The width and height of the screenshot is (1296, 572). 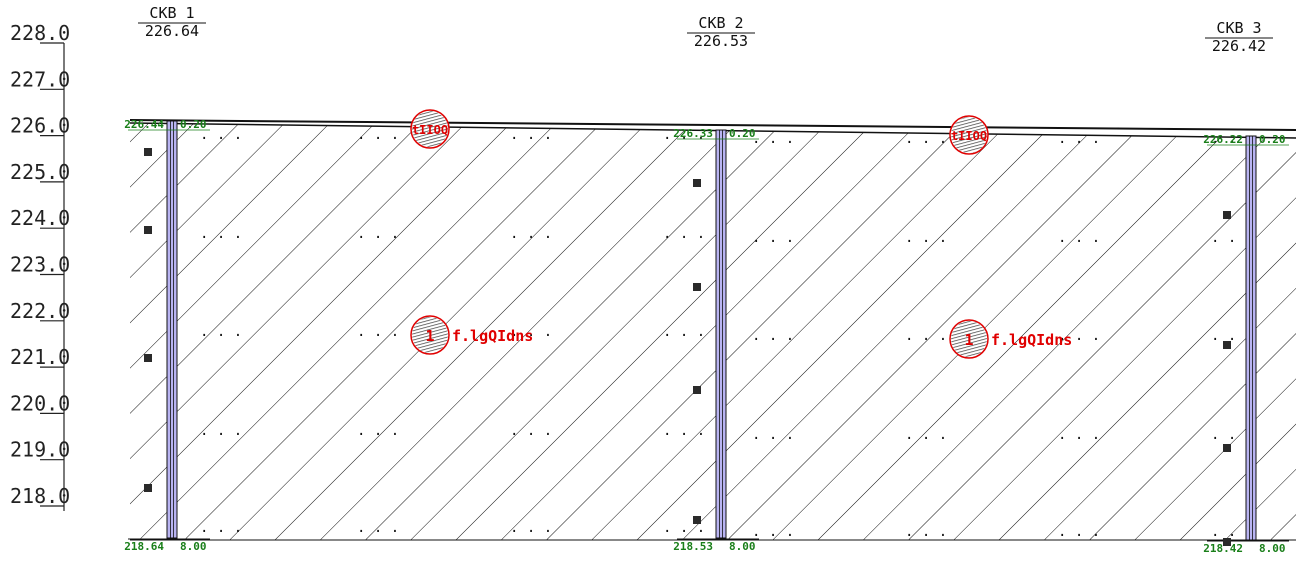 What do you see at coordinates (40, 403) in the screenshot?
I see `scale-label: 220.0` at bounding box center [40, 403].